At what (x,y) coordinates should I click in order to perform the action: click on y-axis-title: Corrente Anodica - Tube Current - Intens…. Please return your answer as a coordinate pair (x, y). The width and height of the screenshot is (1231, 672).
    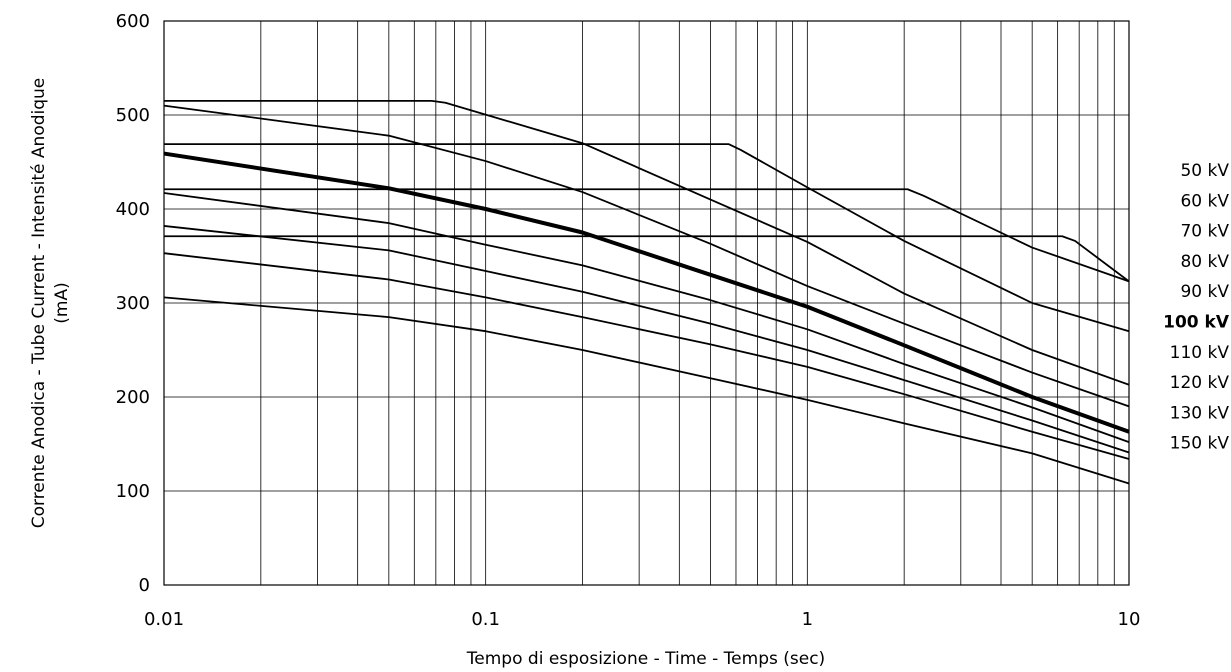
    Looking at the image, I should click on (39, 303).